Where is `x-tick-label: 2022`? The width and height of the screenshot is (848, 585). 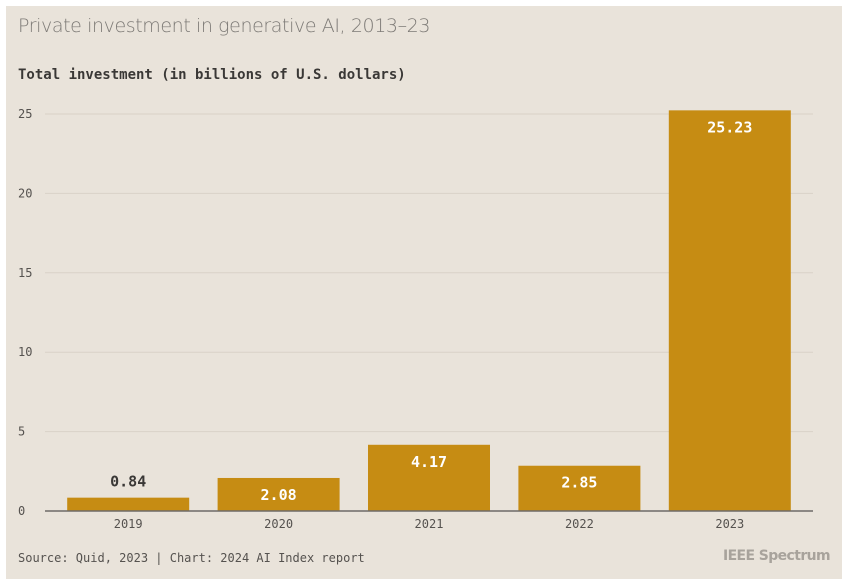
x-tick-label: 2022 is located at coordinates (579, 524).